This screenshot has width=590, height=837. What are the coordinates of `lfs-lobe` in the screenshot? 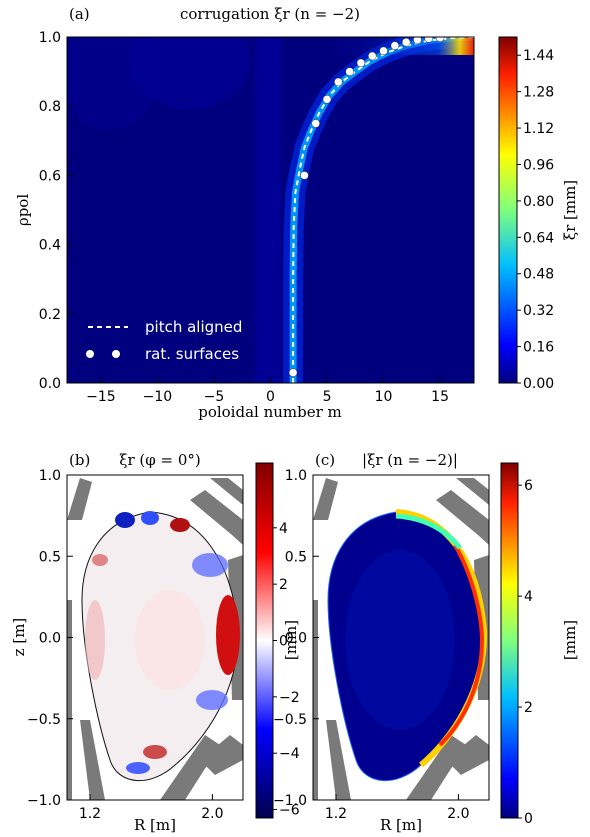 It's located at (228, 635).